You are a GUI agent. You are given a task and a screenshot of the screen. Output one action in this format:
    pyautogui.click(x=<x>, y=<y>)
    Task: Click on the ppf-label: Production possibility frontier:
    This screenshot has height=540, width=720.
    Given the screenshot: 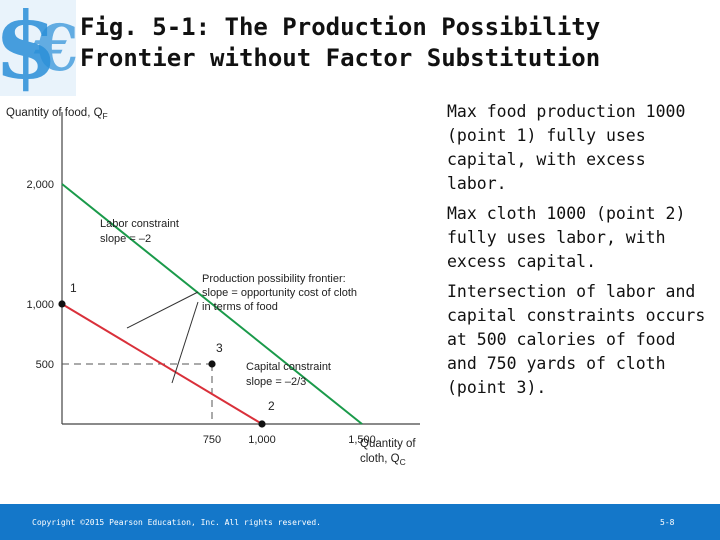 What is the action you would take?
    pyautogui.click(x=274, y=279)
    